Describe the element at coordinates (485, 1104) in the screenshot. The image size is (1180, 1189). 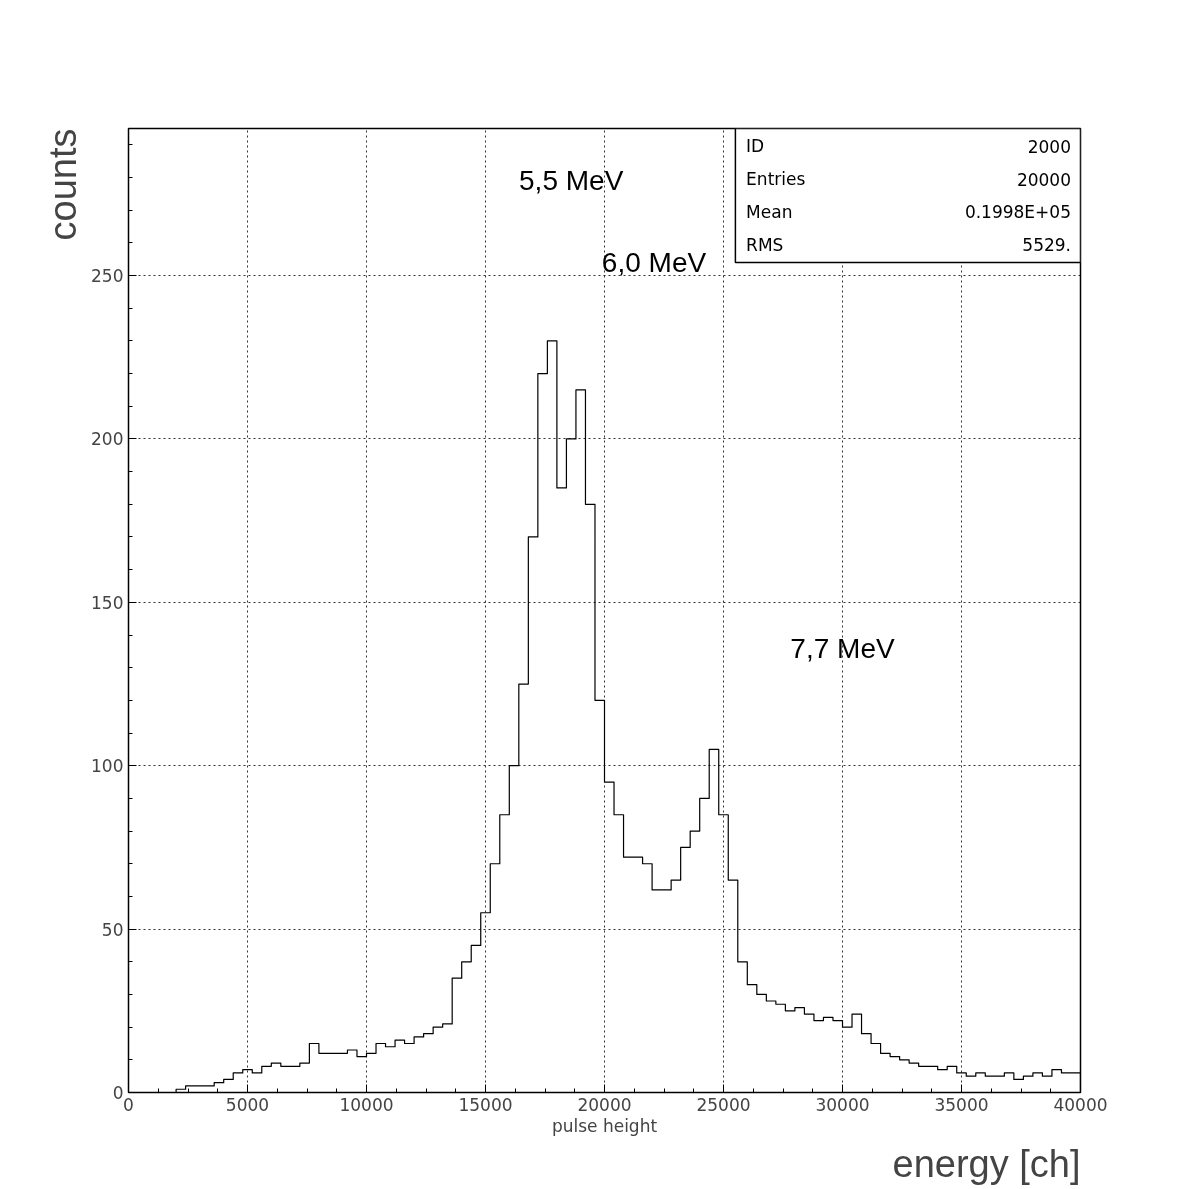
I see `x-tick-label: 15000` at that location.